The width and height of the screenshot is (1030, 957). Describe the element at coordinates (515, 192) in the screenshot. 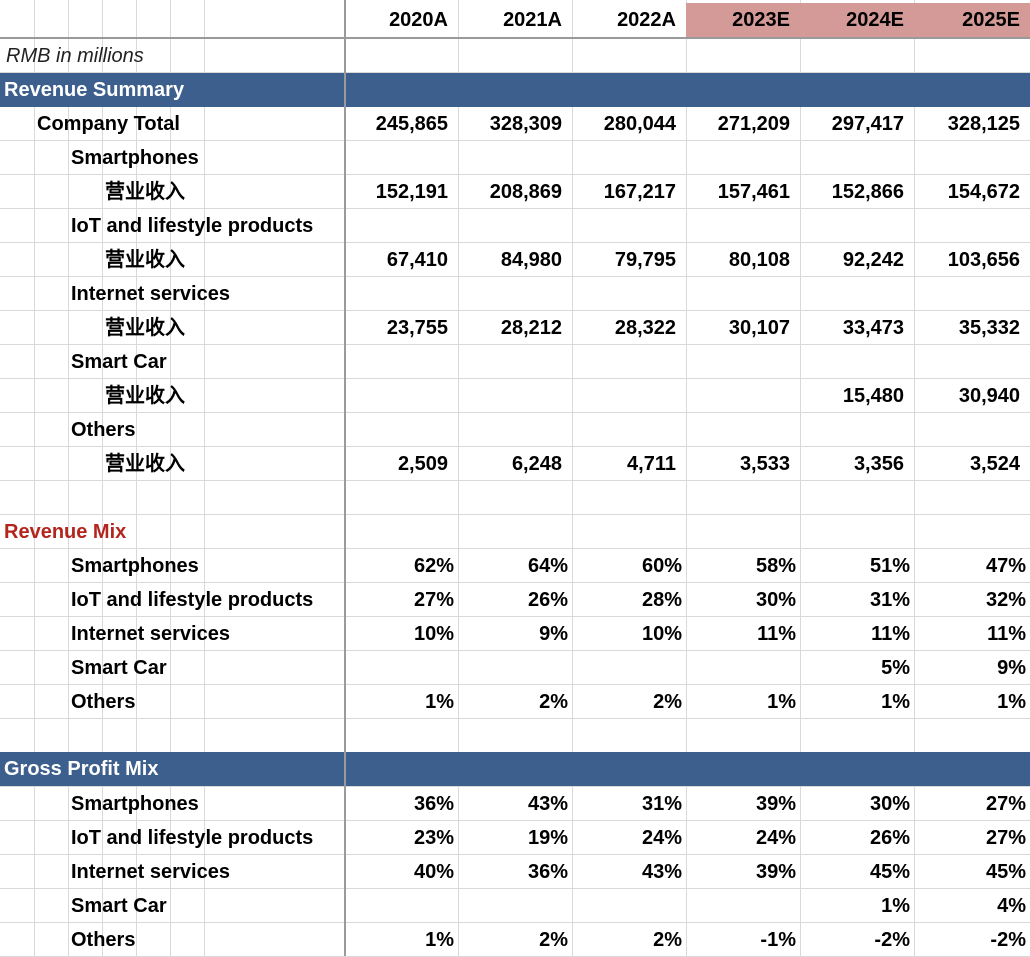

I see `value-cell: 208,869` at that location.